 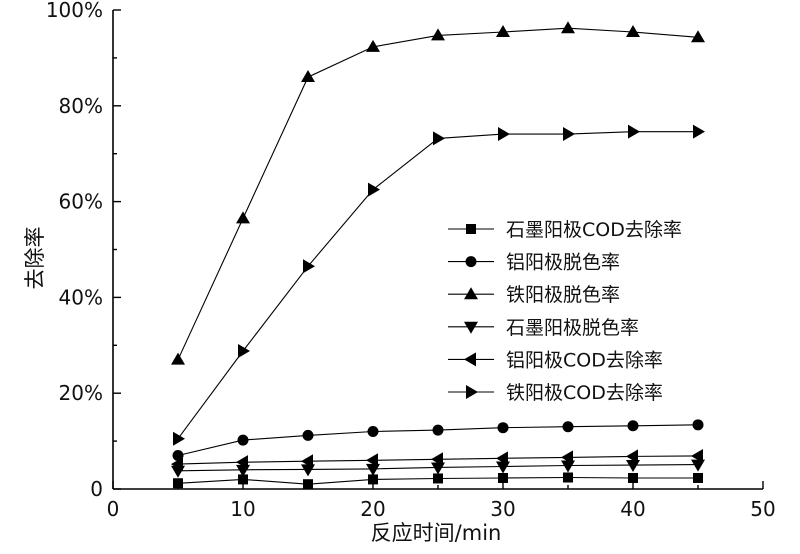 What do you see at coordinates (372, 509) in the screenshot?
I see `x-tick-label: 20` at bounding box center [372, 509].